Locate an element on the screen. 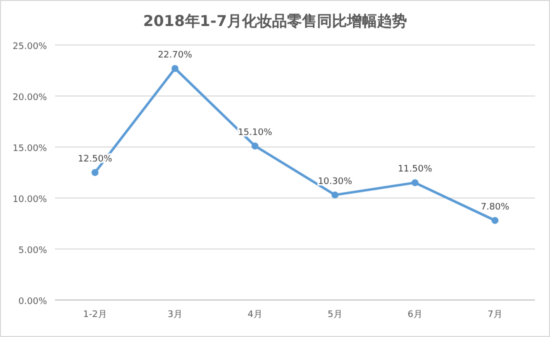 This screenshot has height=337, width=550. data-label: 7.80% is located at coordinates (495, 207).